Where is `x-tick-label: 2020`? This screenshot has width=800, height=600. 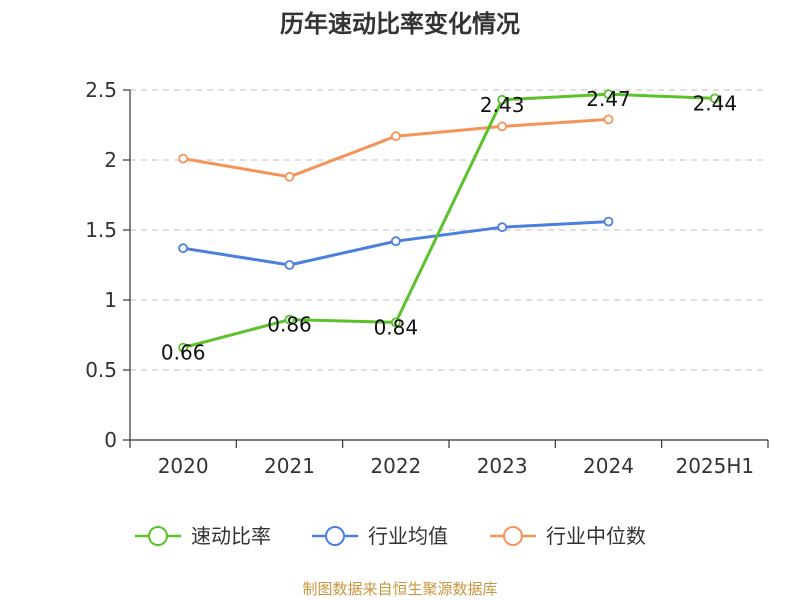 x-tick-label: 2020 is located at coordinates (183, 466).